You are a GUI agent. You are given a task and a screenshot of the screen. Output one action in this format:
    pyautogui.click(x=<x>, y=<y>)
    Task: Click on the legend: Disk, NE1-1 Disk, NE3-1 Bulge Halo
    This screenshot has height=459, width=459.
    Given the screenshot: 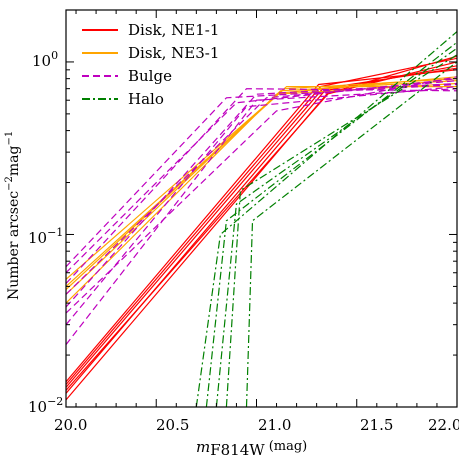 What is the action you would take?
    pyautogui.click(x=150, y=64)
    